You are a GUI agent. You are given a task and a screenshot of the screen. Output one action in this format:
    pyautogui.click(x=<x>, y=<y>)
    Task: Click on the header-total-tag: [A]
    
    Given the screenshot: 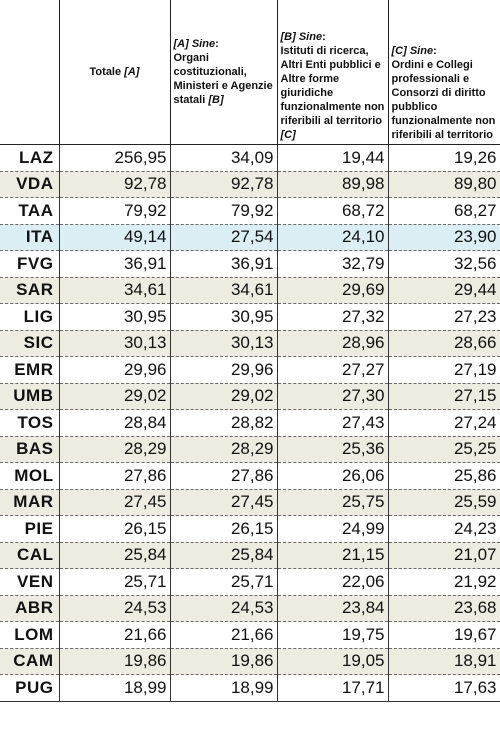 What is the action you would take?
    pyautogui.click(x=132, y=72)
    